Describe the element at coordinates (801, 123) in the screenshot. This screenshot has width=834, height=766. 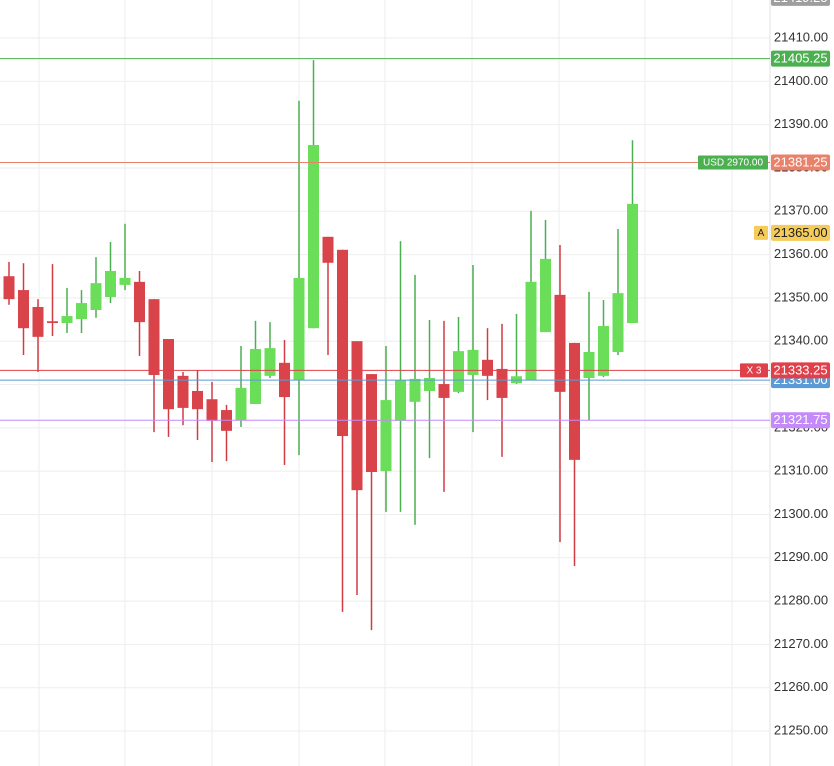
I see `y-tick-label: 21390.00` at that location.